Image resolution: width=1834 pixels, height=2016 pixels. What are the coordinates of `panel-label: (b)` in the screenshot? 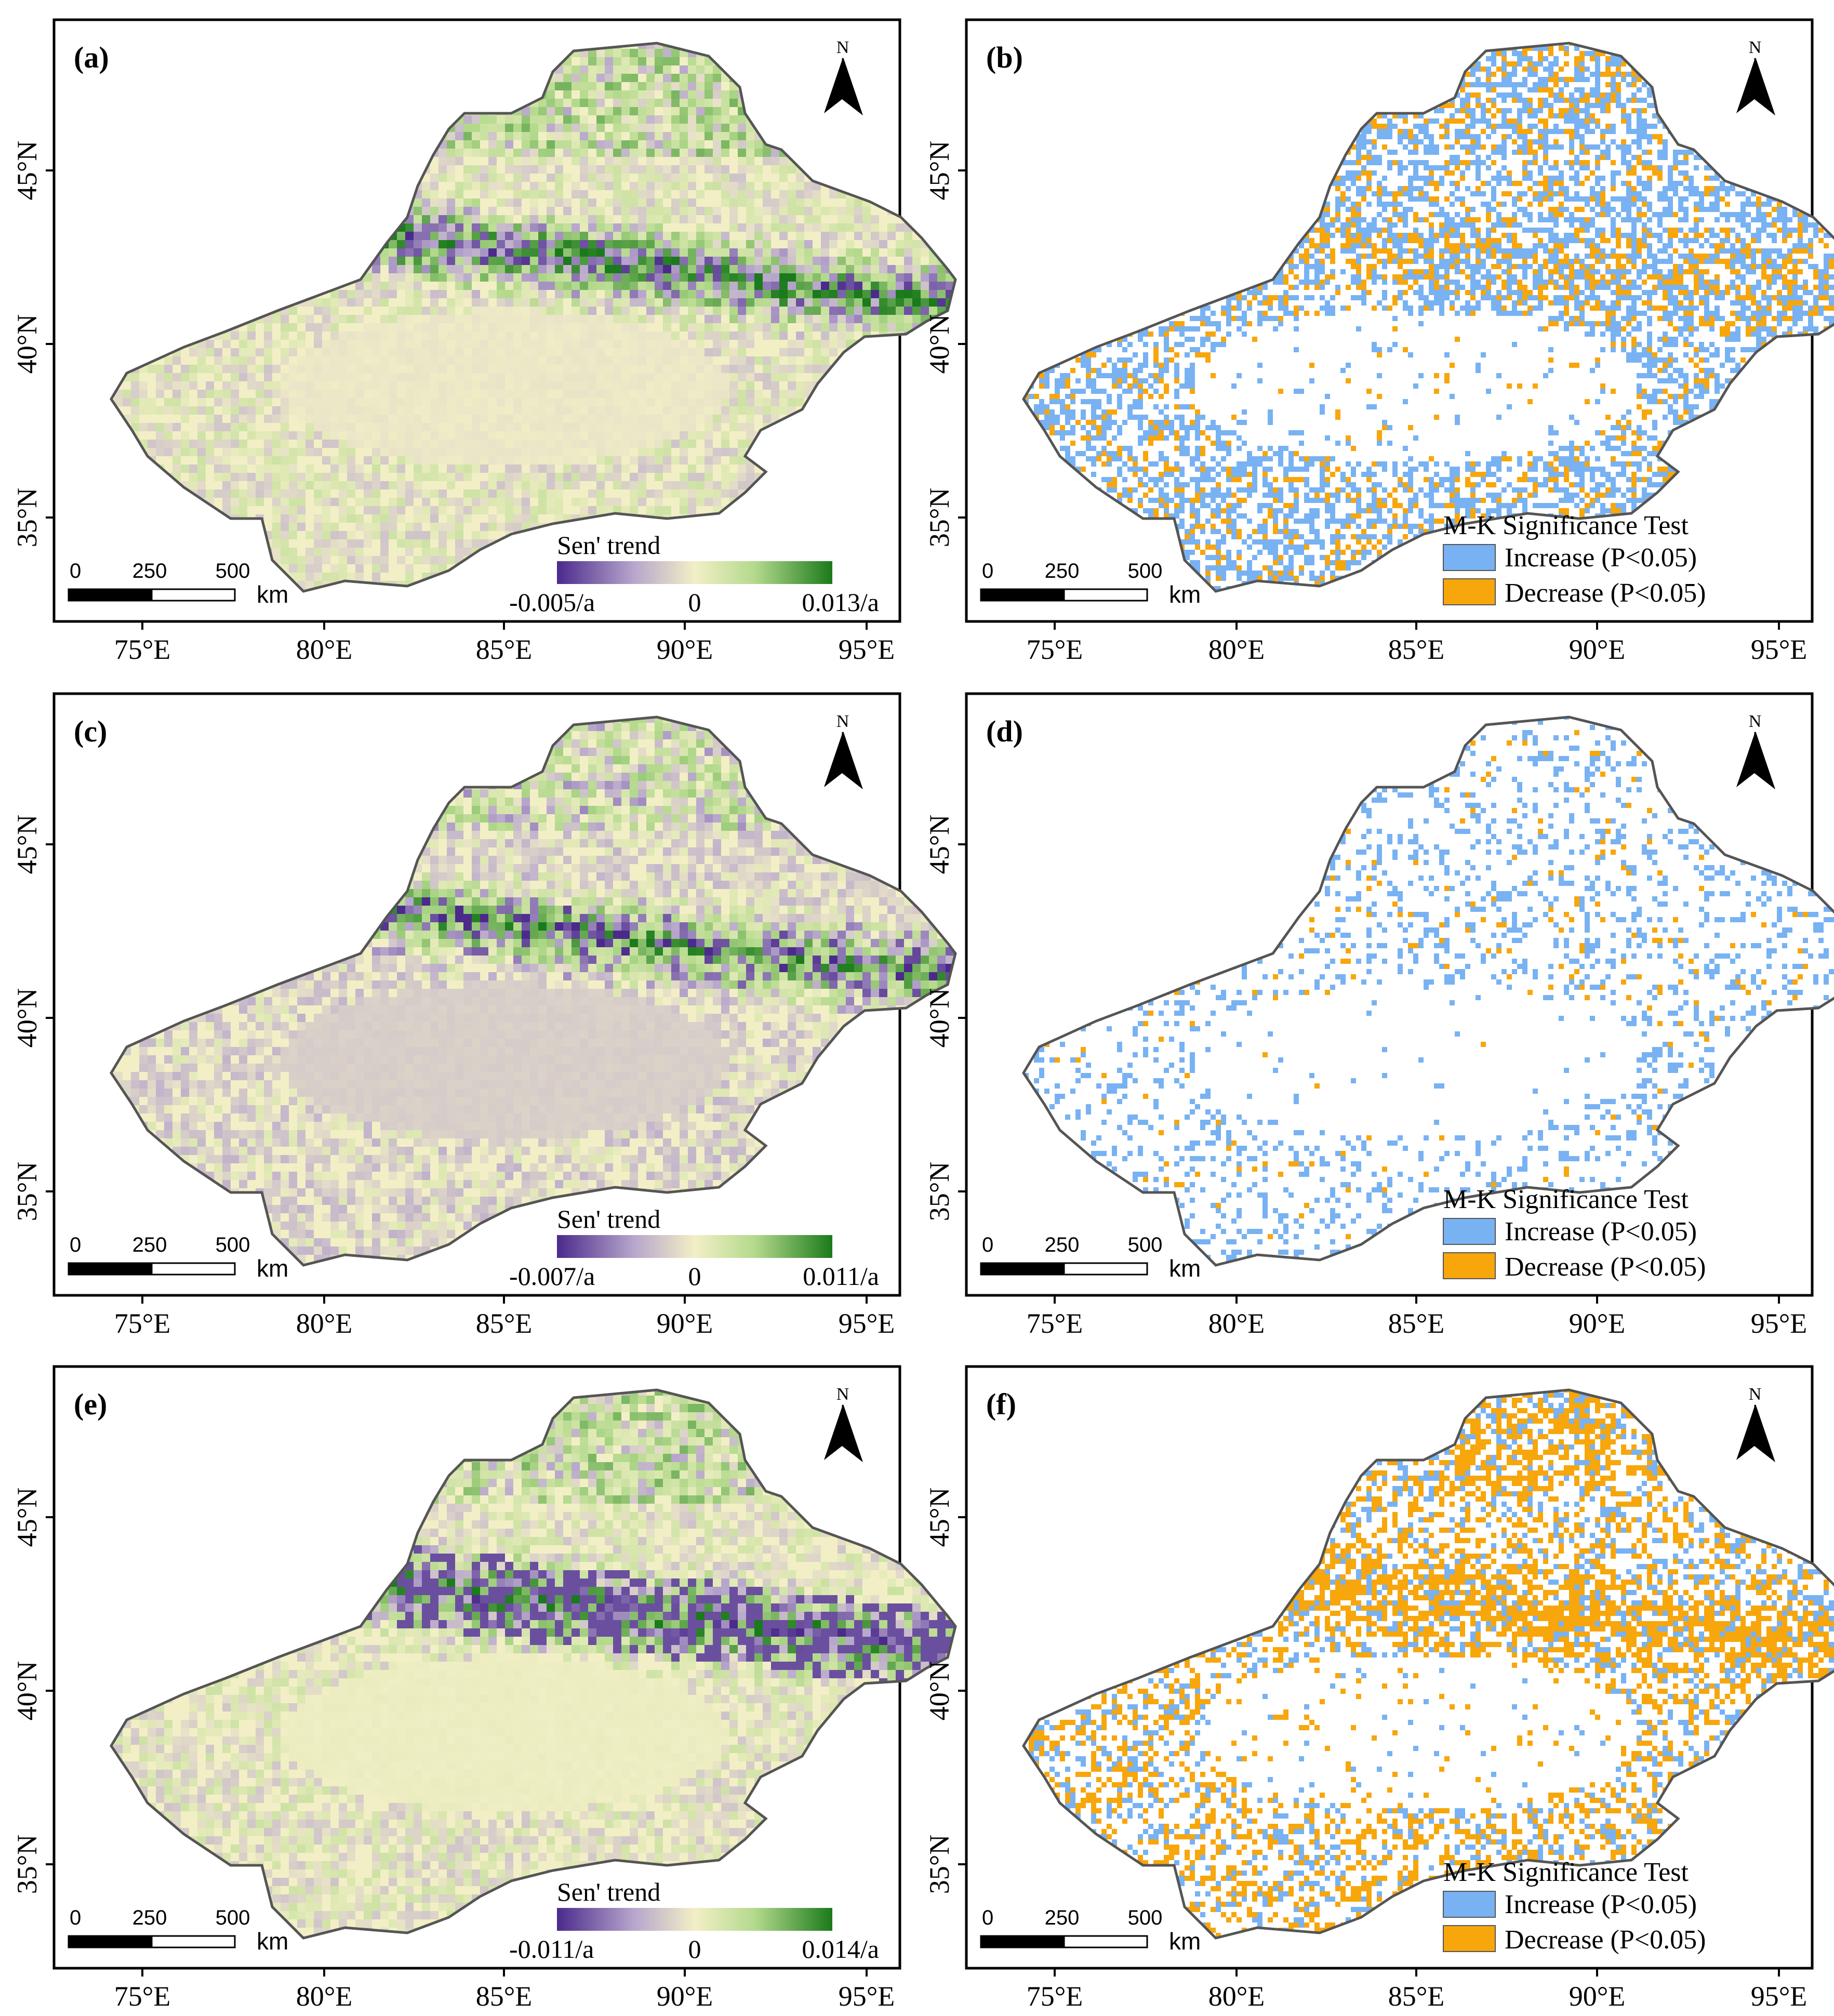 It's located at (1004, 58).